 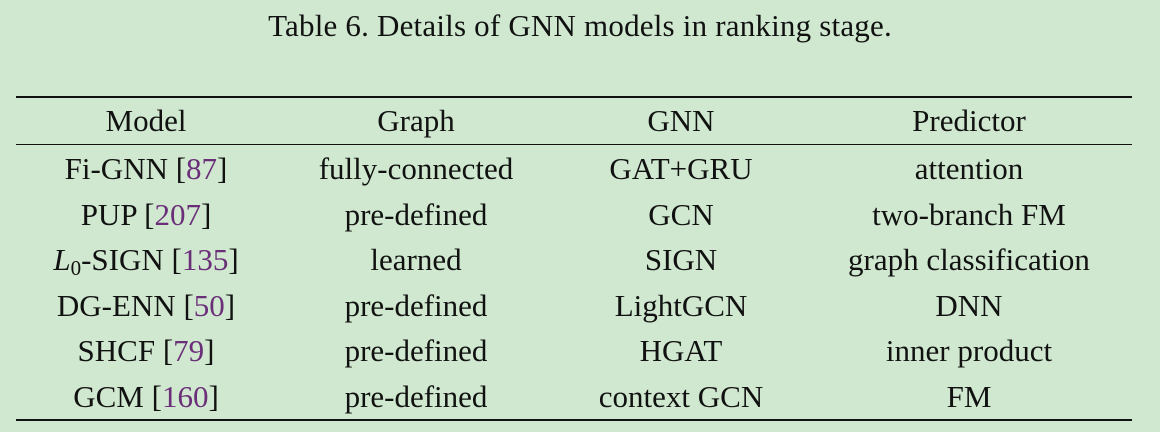 I want to click on model-name-subscript: 0, so click(x=76, y=268).